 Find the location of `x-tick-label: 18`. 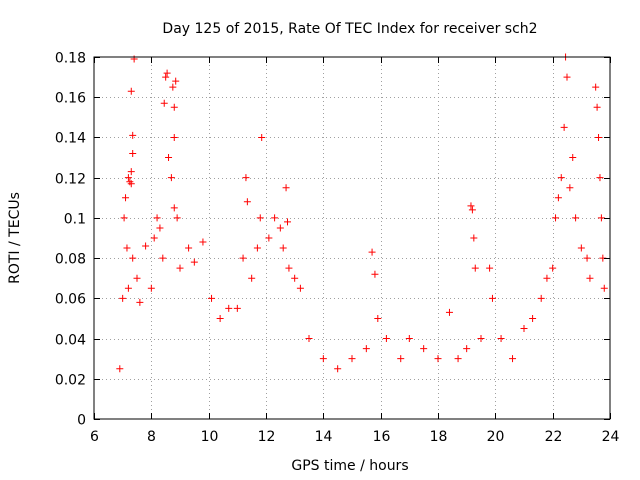

x-tick-label: 18 is located at coordinates (439, 437).